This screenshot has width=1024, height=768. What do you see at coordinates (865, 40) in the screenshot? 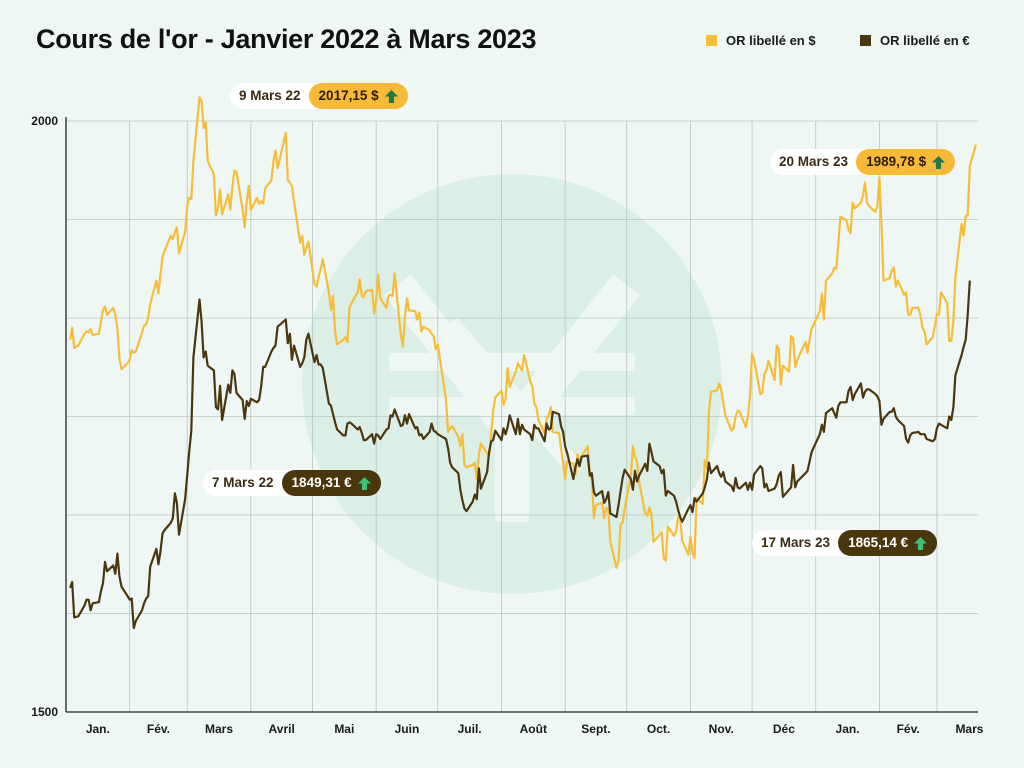
I see `legend-swatch-eur` at bounding box center [865, 40].